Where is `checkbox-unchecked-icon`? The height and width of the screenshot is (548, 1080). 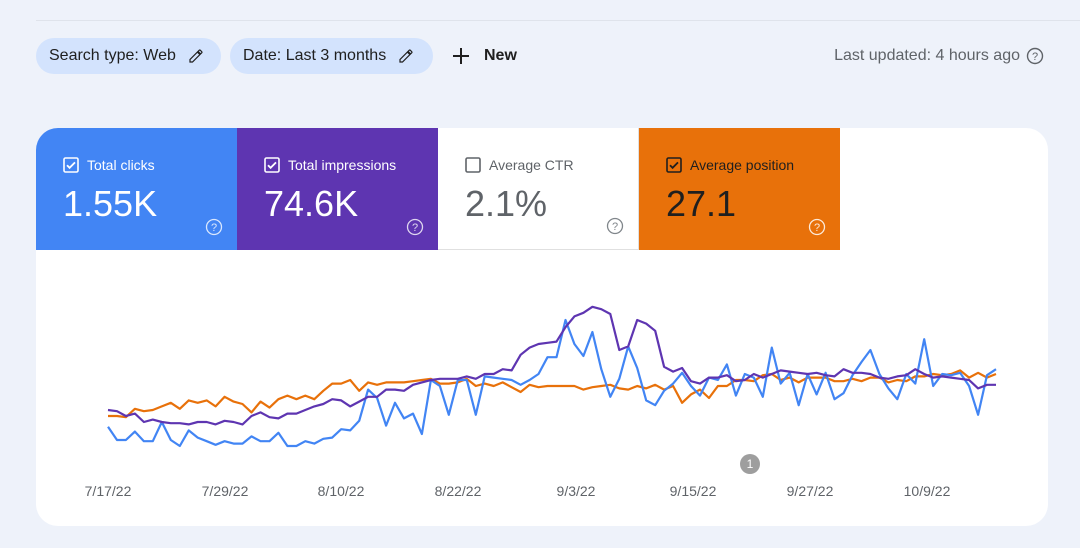
checkbox-unchecked-icon is located at coordinates (473, 165).